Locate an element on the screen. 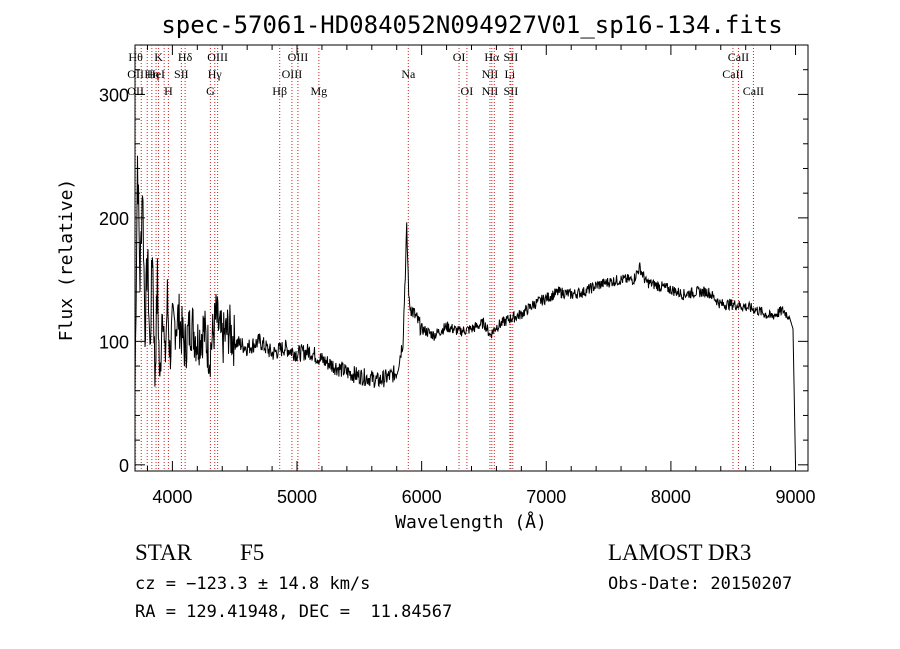  line-marker-label: Li is located at coordinates (510, 74).